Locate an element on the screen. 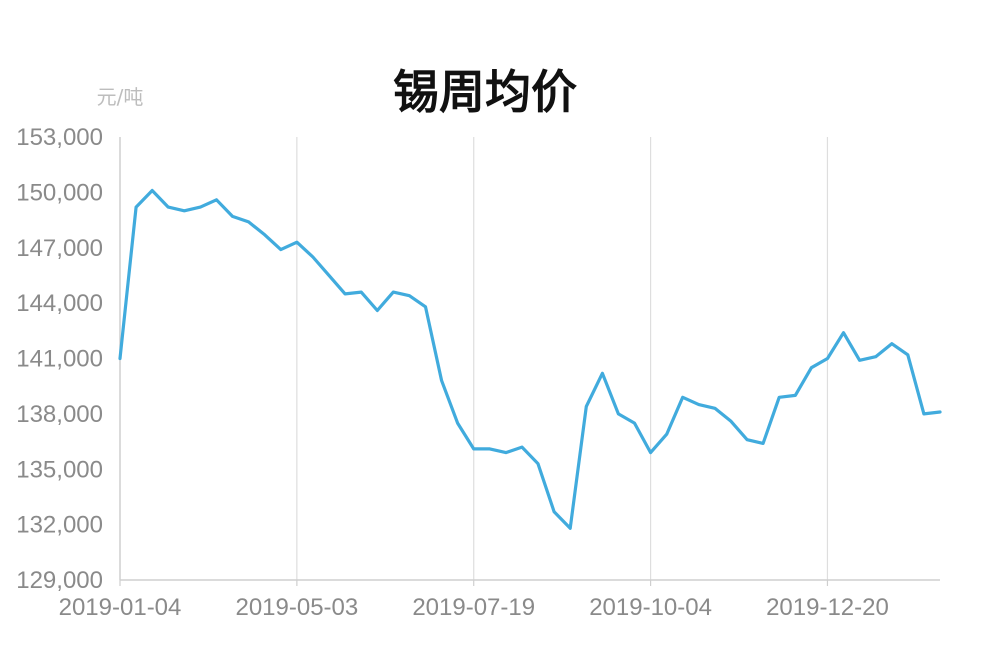 This screenshot has height=660, width=1000. x-tick-label: 2019-12-20 is located at coordinates (827, 607).